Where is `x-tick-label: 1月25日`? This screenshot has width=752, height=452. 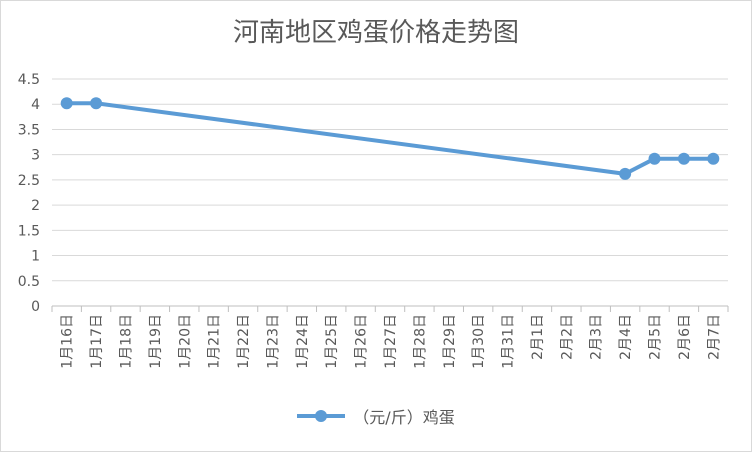
x-tick-label: 1月25日 is located at coordinates (332, 341).